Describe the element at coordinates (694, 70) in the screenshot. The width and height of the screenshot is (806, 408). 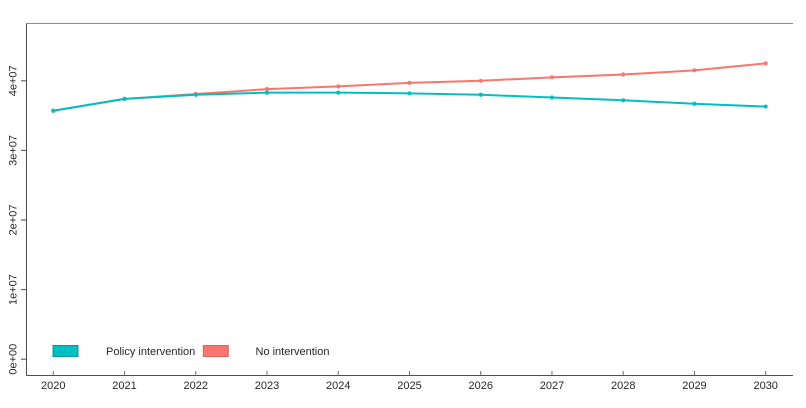
I see `data-point-no-intervention-2029` at that location.